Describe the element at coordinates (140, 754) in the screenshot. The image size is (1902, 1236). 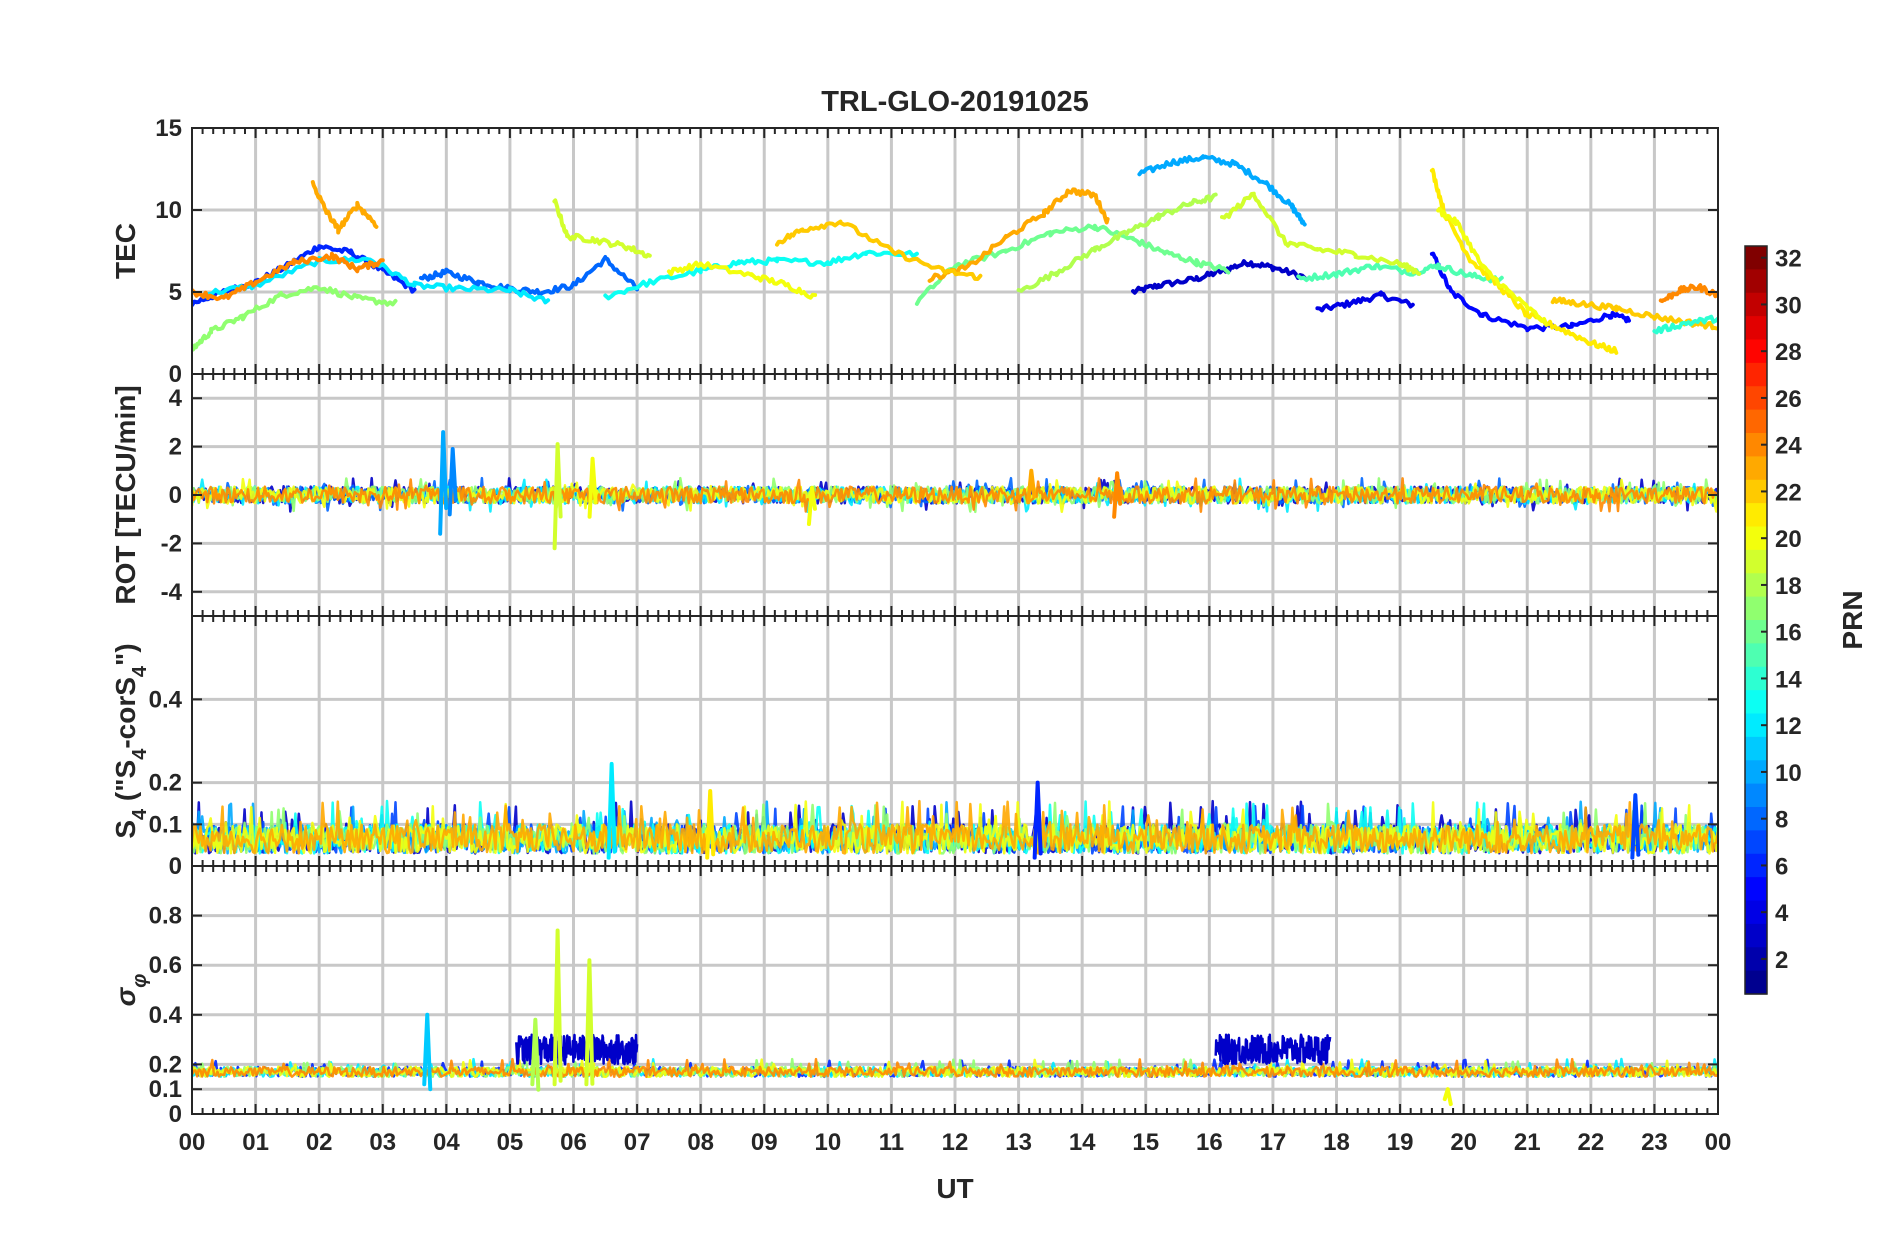
I see `y-label-subscript: 4` at that location.